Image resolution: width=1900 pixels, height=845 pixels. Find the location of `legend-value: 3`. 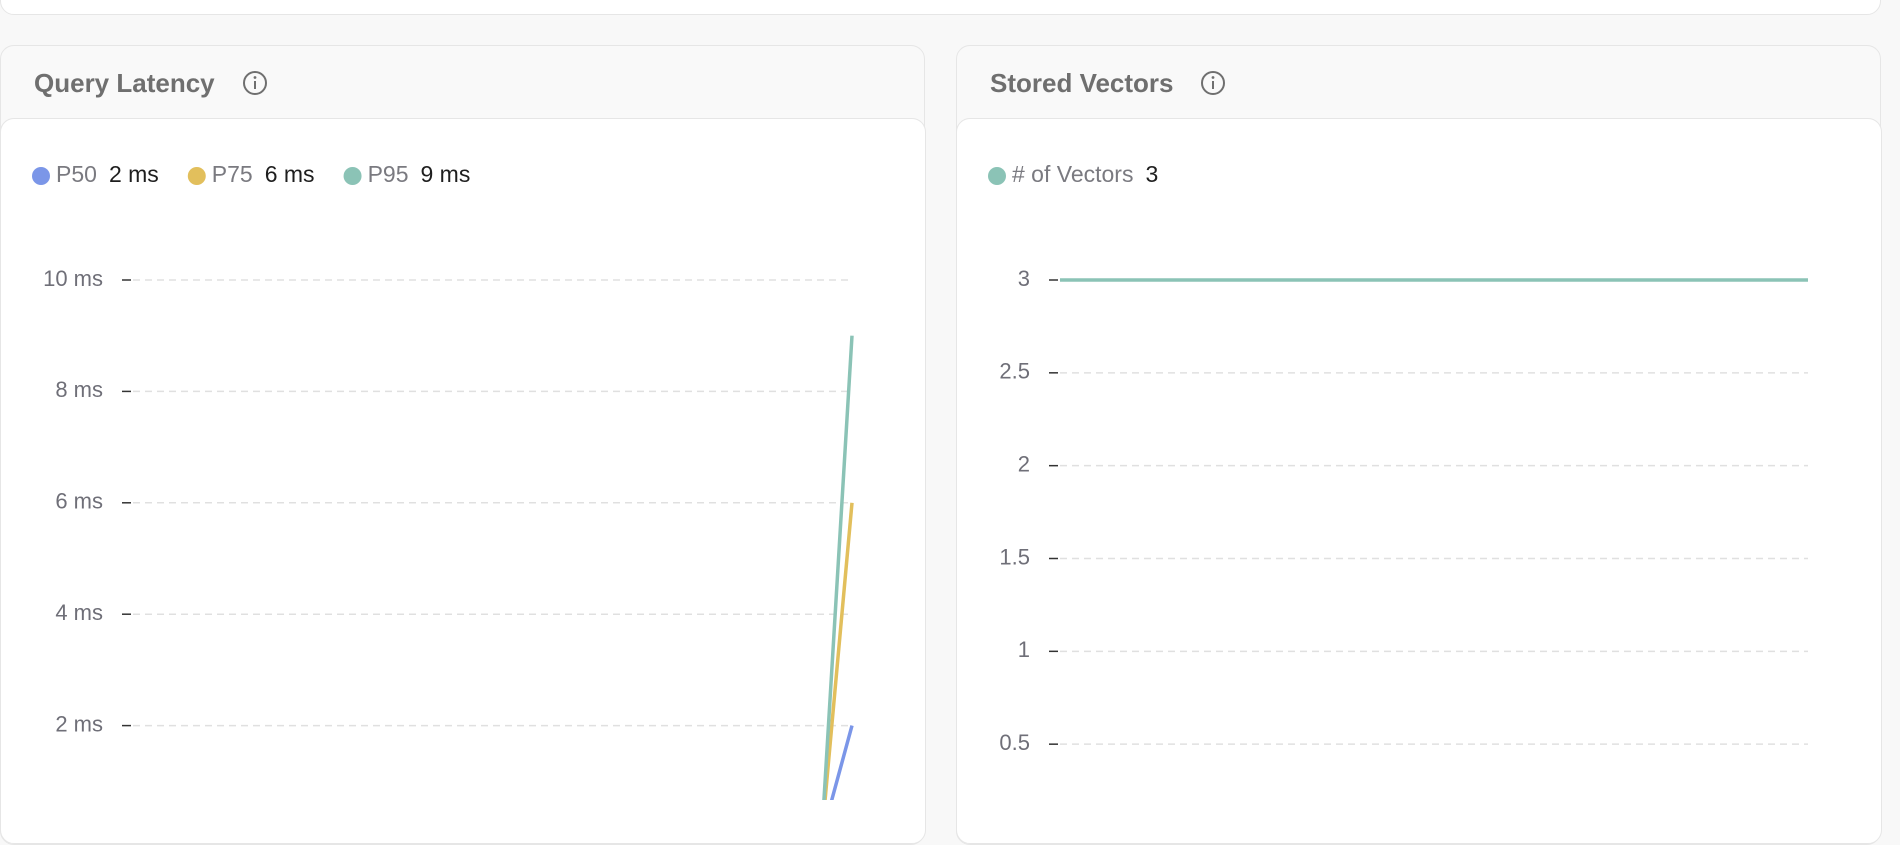

legend-value: 3 is located at coordinates (1151, 174).